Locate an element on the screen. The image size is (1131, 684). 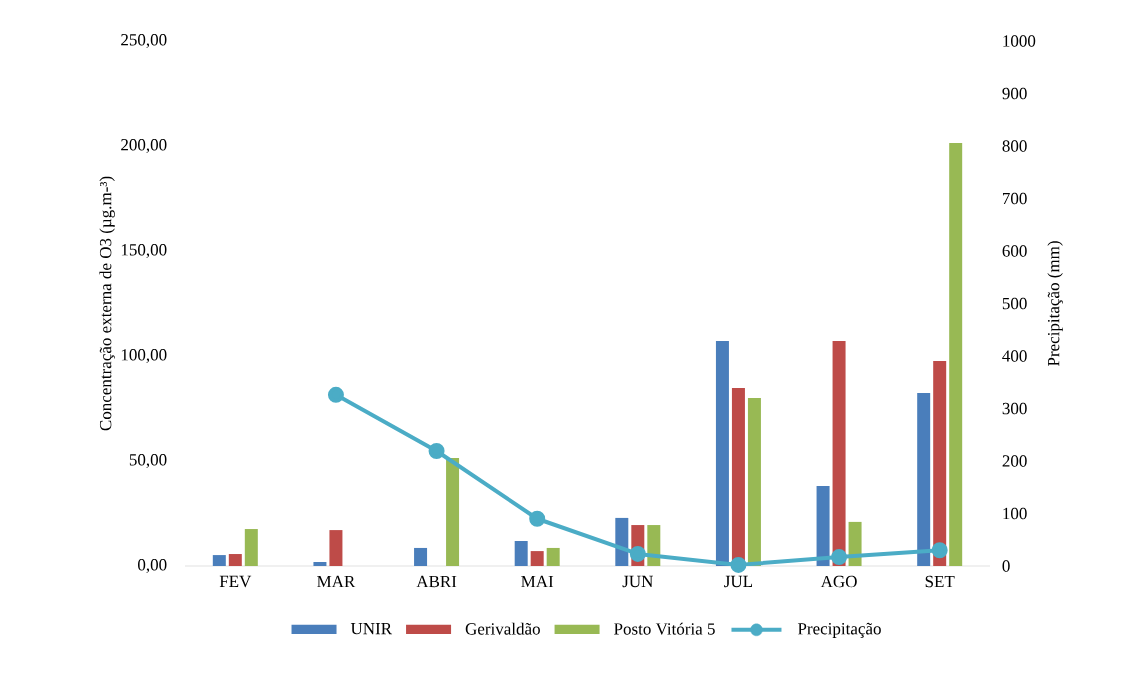
x-tick-label: JUL is located at coordinates (738, 581).